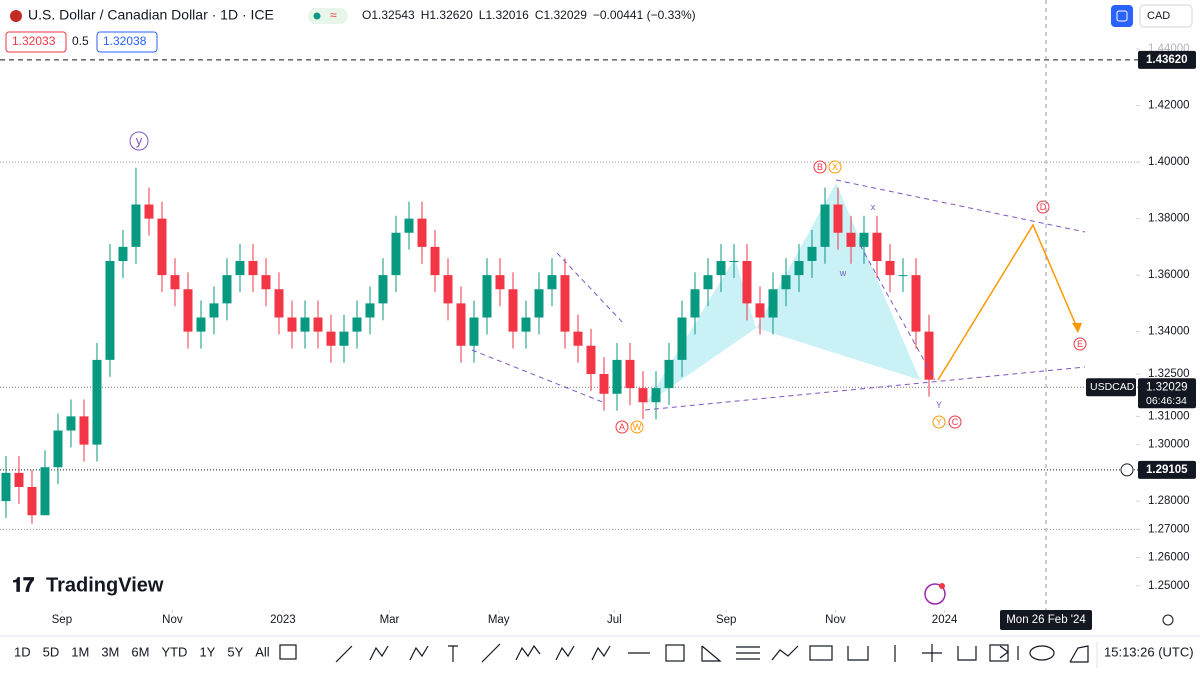 The width and height of the screenshot is (1200, 675). What do you see at coordinates (1046, 620) in the screenshot?
I see `crosshair-date: Mon 26 Feb '24` at bounding box center [1046, 620].